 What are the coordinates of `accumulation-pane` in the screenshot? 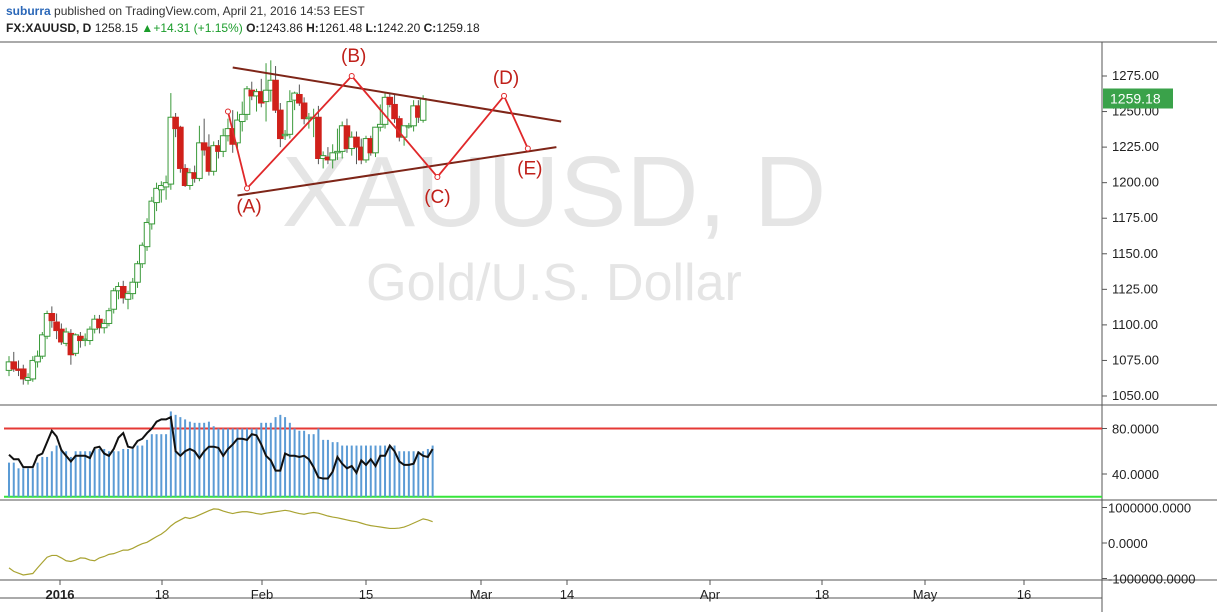 It's located at (220, 542).